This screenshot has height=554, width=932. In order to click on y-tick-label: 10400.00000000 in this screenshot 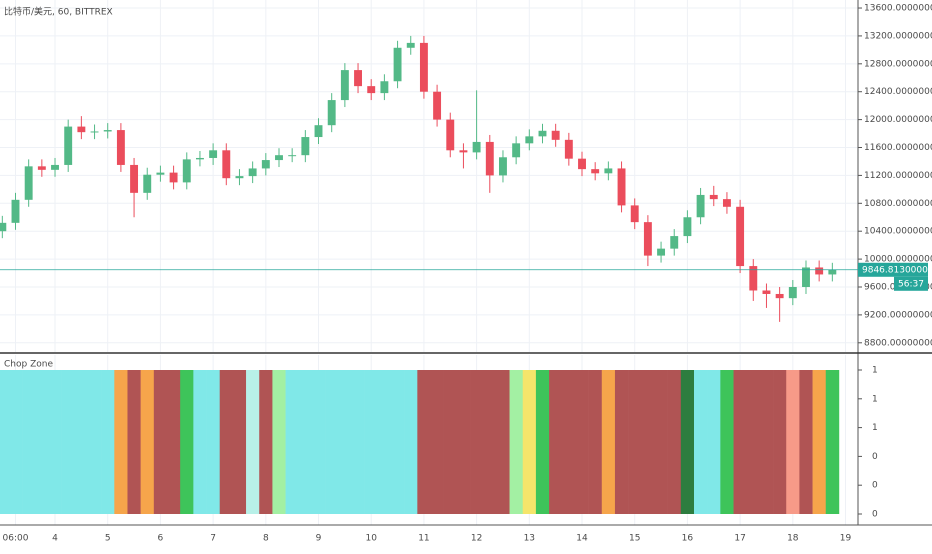, I will do `click(898, 232)`.